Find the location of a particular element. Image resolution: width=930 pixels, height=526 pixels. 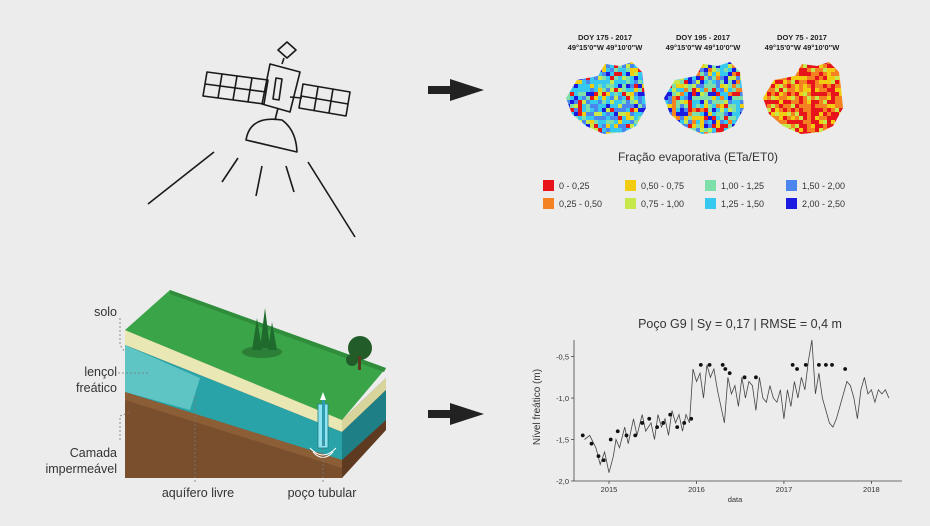

y-tick-label-1: -1,5 is located at coordinates (562, 440).